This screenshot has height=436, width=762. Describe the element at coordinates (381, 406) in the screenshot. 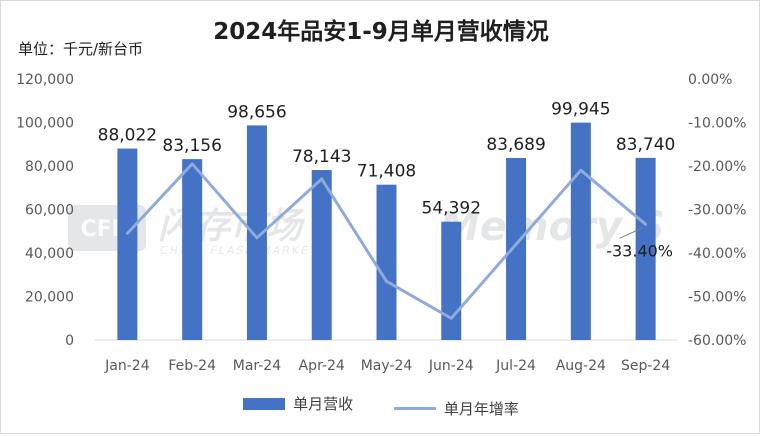

I see `legend: 单月营收 单月年增率` at that location.